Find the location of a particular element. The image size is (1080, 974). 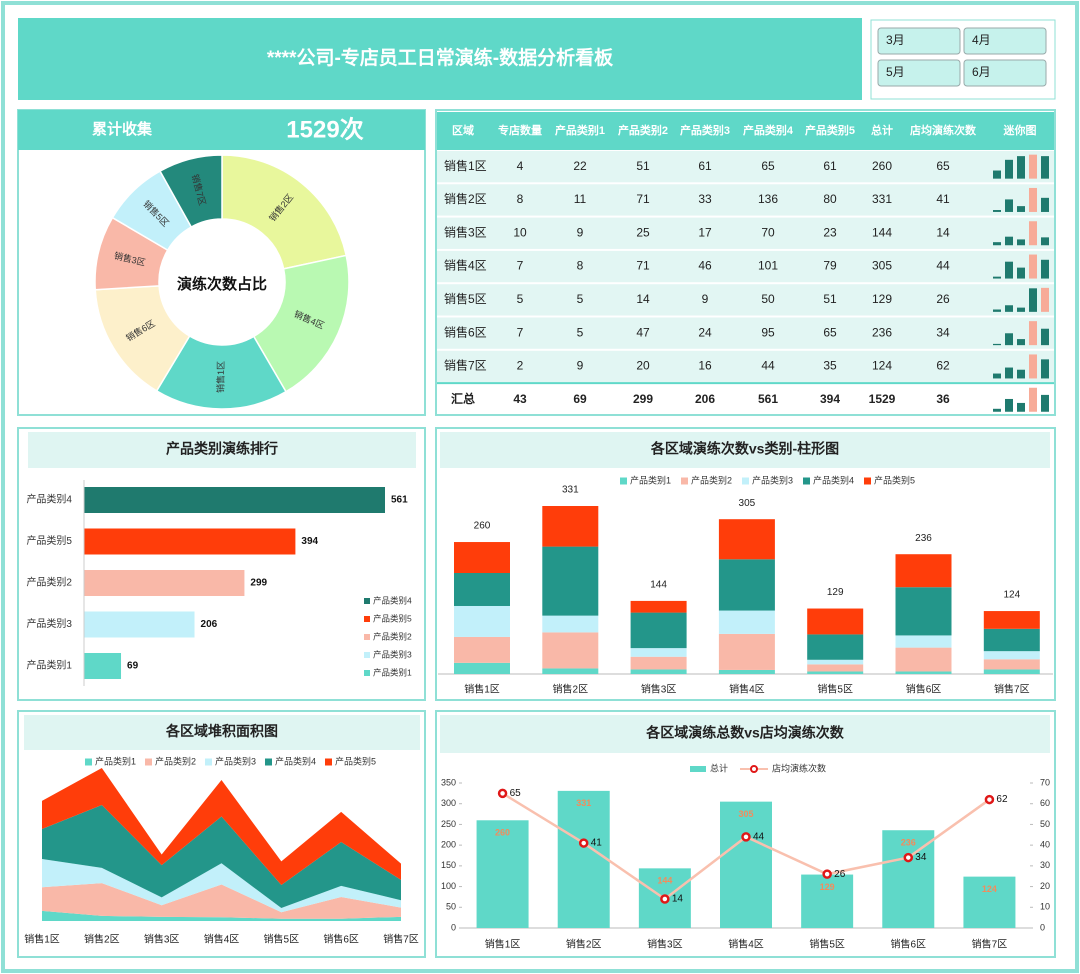

y-tick-label: 0 is located at coordinates (453, 927).